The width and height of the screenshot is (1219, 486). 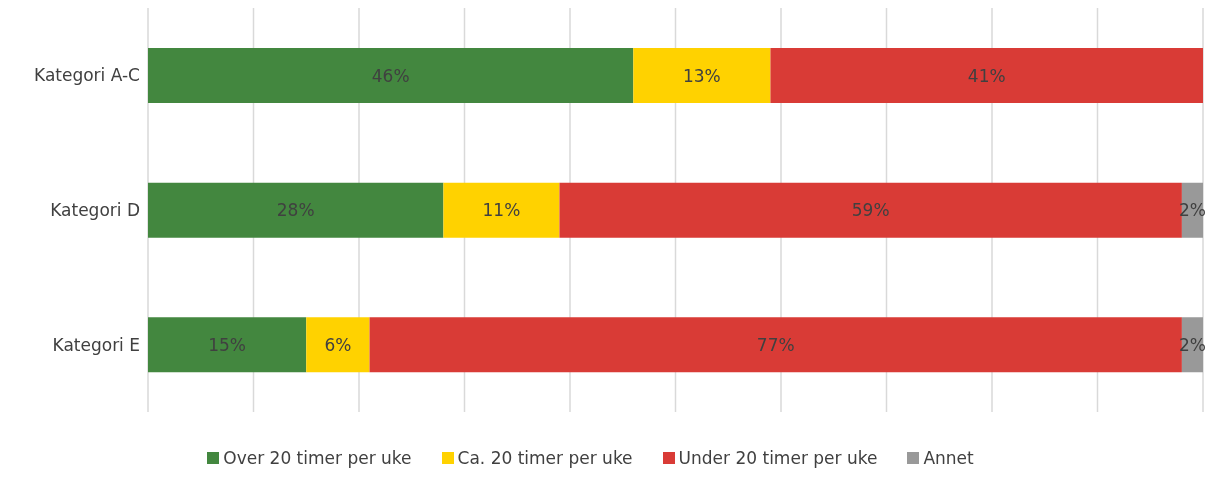 I want to click on y-tick-label: Kategori E, so click(x=96, y=344).